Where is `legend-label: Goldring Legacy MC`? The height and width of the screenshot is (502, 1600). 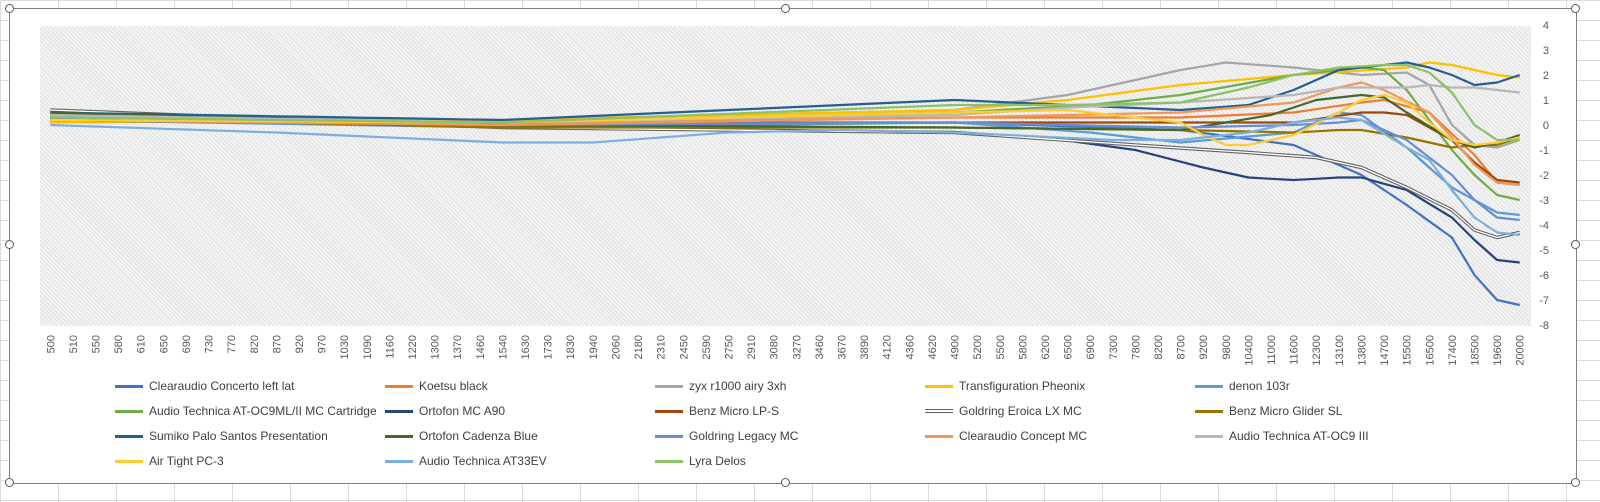
legend-label: Goldring Legacy MC is located at coordinates (744, 436).